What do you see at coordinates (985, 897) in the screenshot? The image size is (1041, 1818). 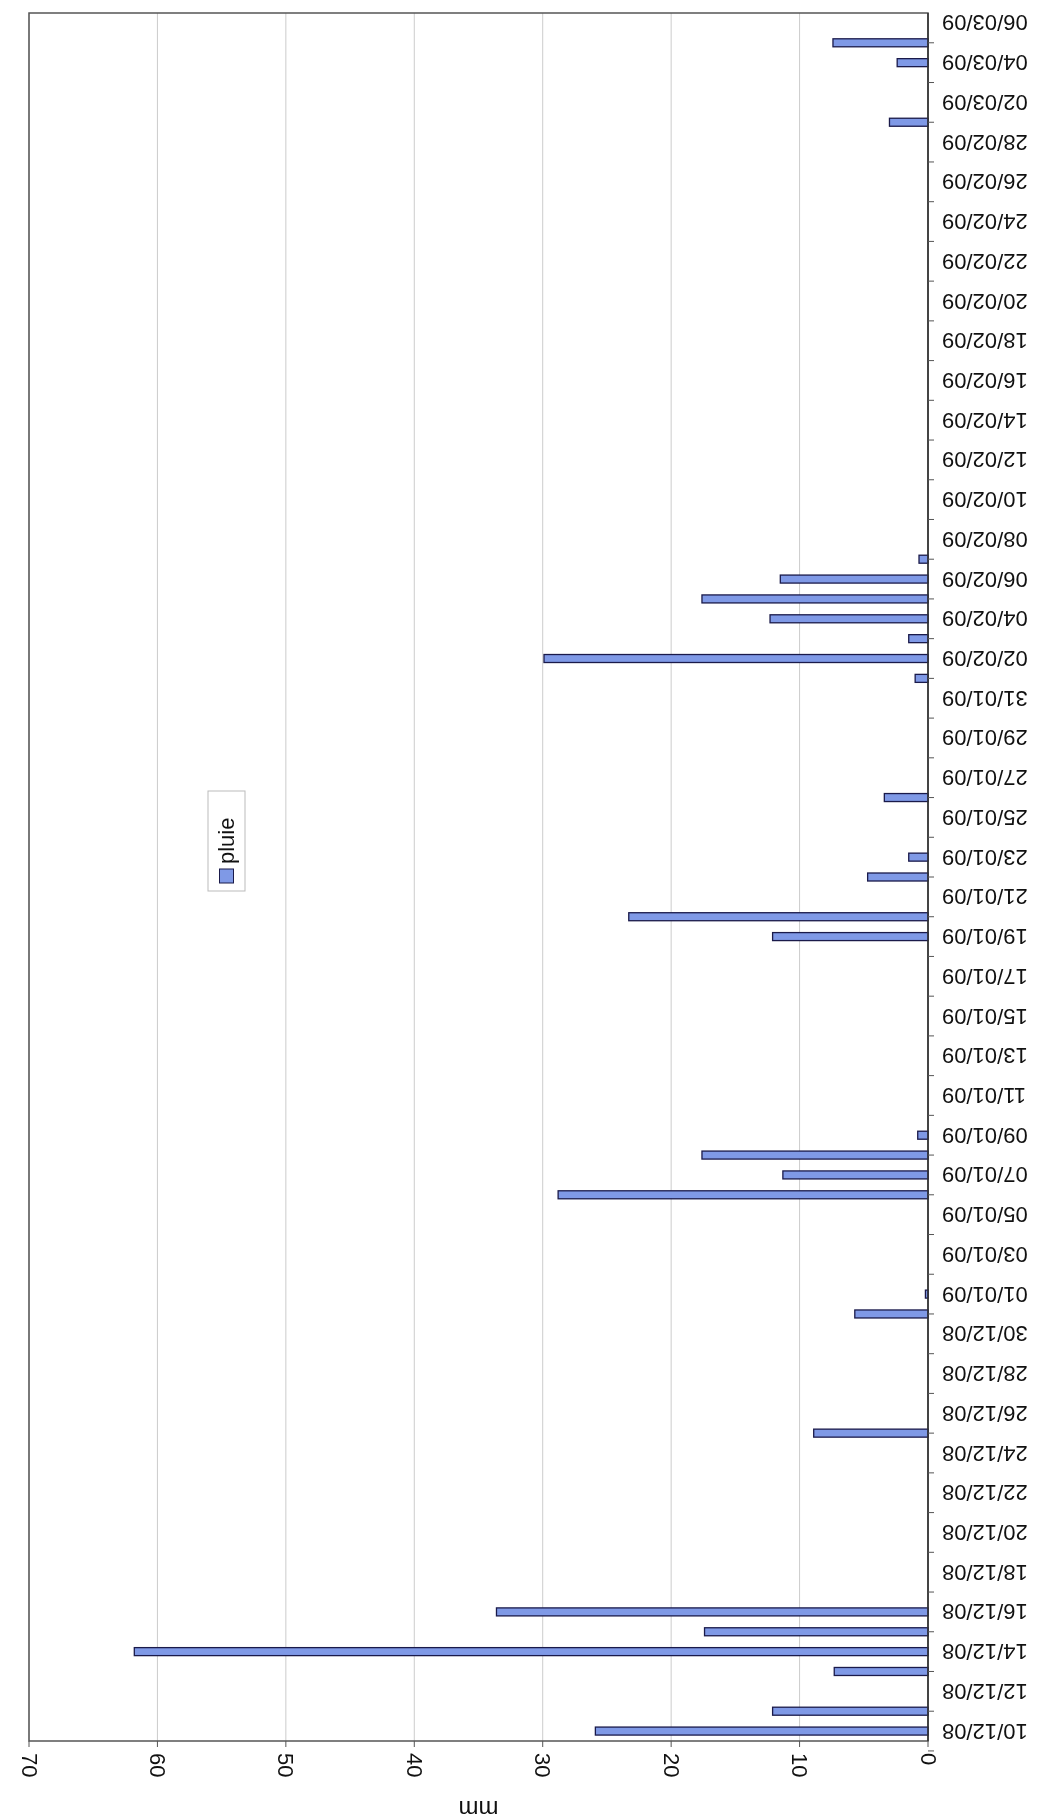 I see `y-tick-label: 21/01/09` at bounding box center [985, 897].